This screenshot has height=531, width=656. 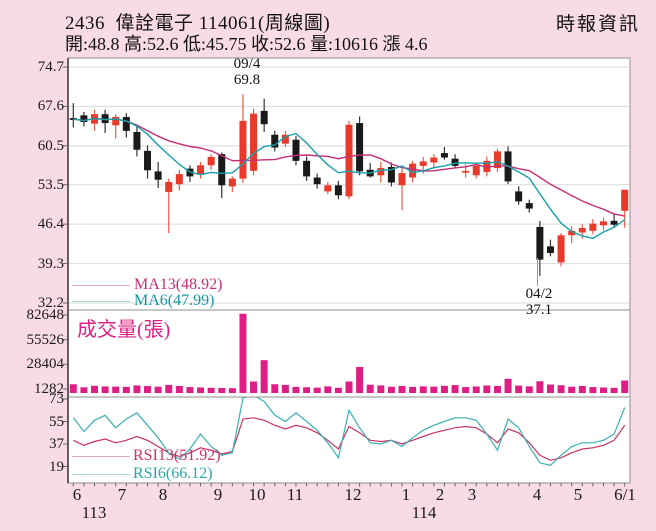 What do you see at coordinates (94, 512) in the screenshot?
I see `x-axis-year-label: 113` at bounding box center [94, 512].